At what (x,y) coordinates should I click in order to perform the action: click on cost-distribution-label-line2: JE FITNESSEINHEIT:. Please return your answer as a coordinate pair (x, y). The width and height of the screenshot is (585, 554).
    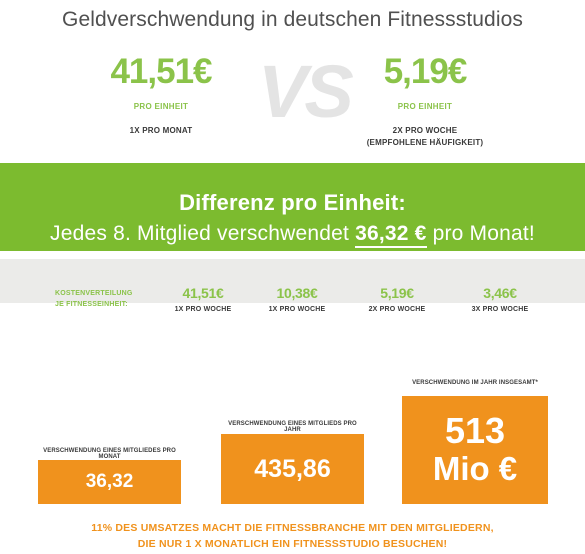
    Looking at the image, I should click on (91, 304).